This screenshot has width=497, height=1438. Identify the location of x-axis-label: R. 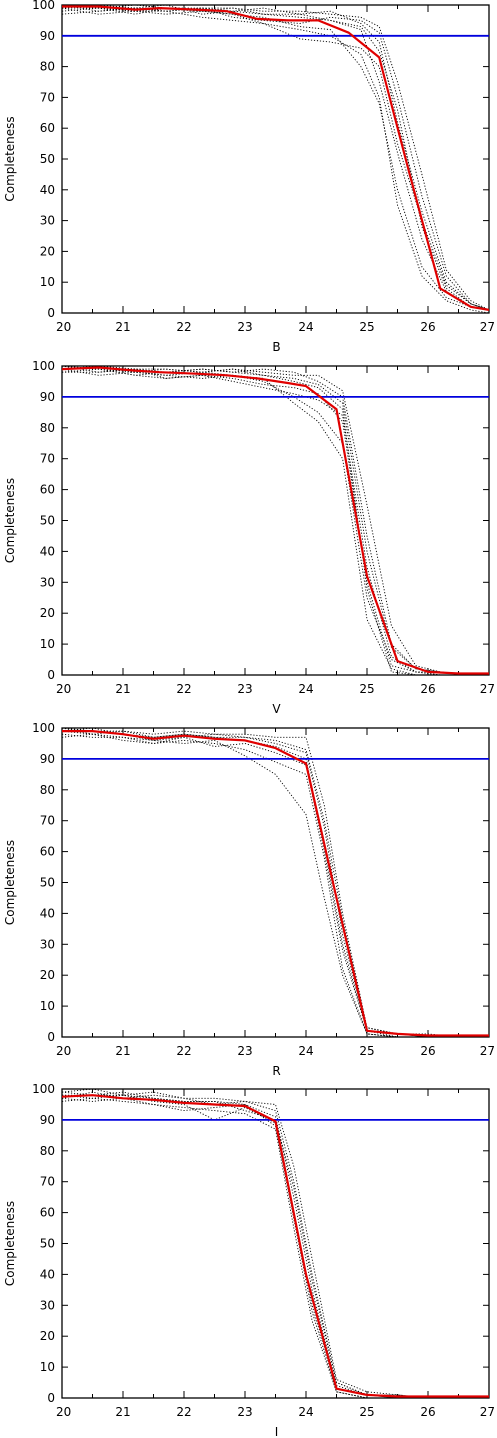
(276, 1071).